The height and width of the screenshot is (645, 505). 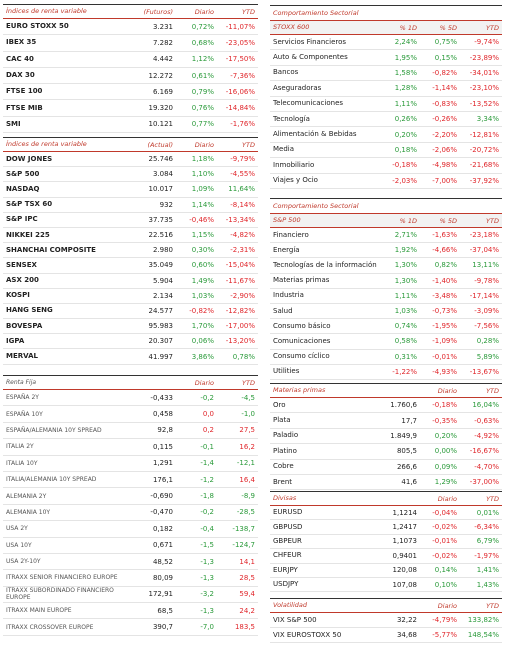 I want to click on row-label: MERVAL, so click(x=62, y=356).